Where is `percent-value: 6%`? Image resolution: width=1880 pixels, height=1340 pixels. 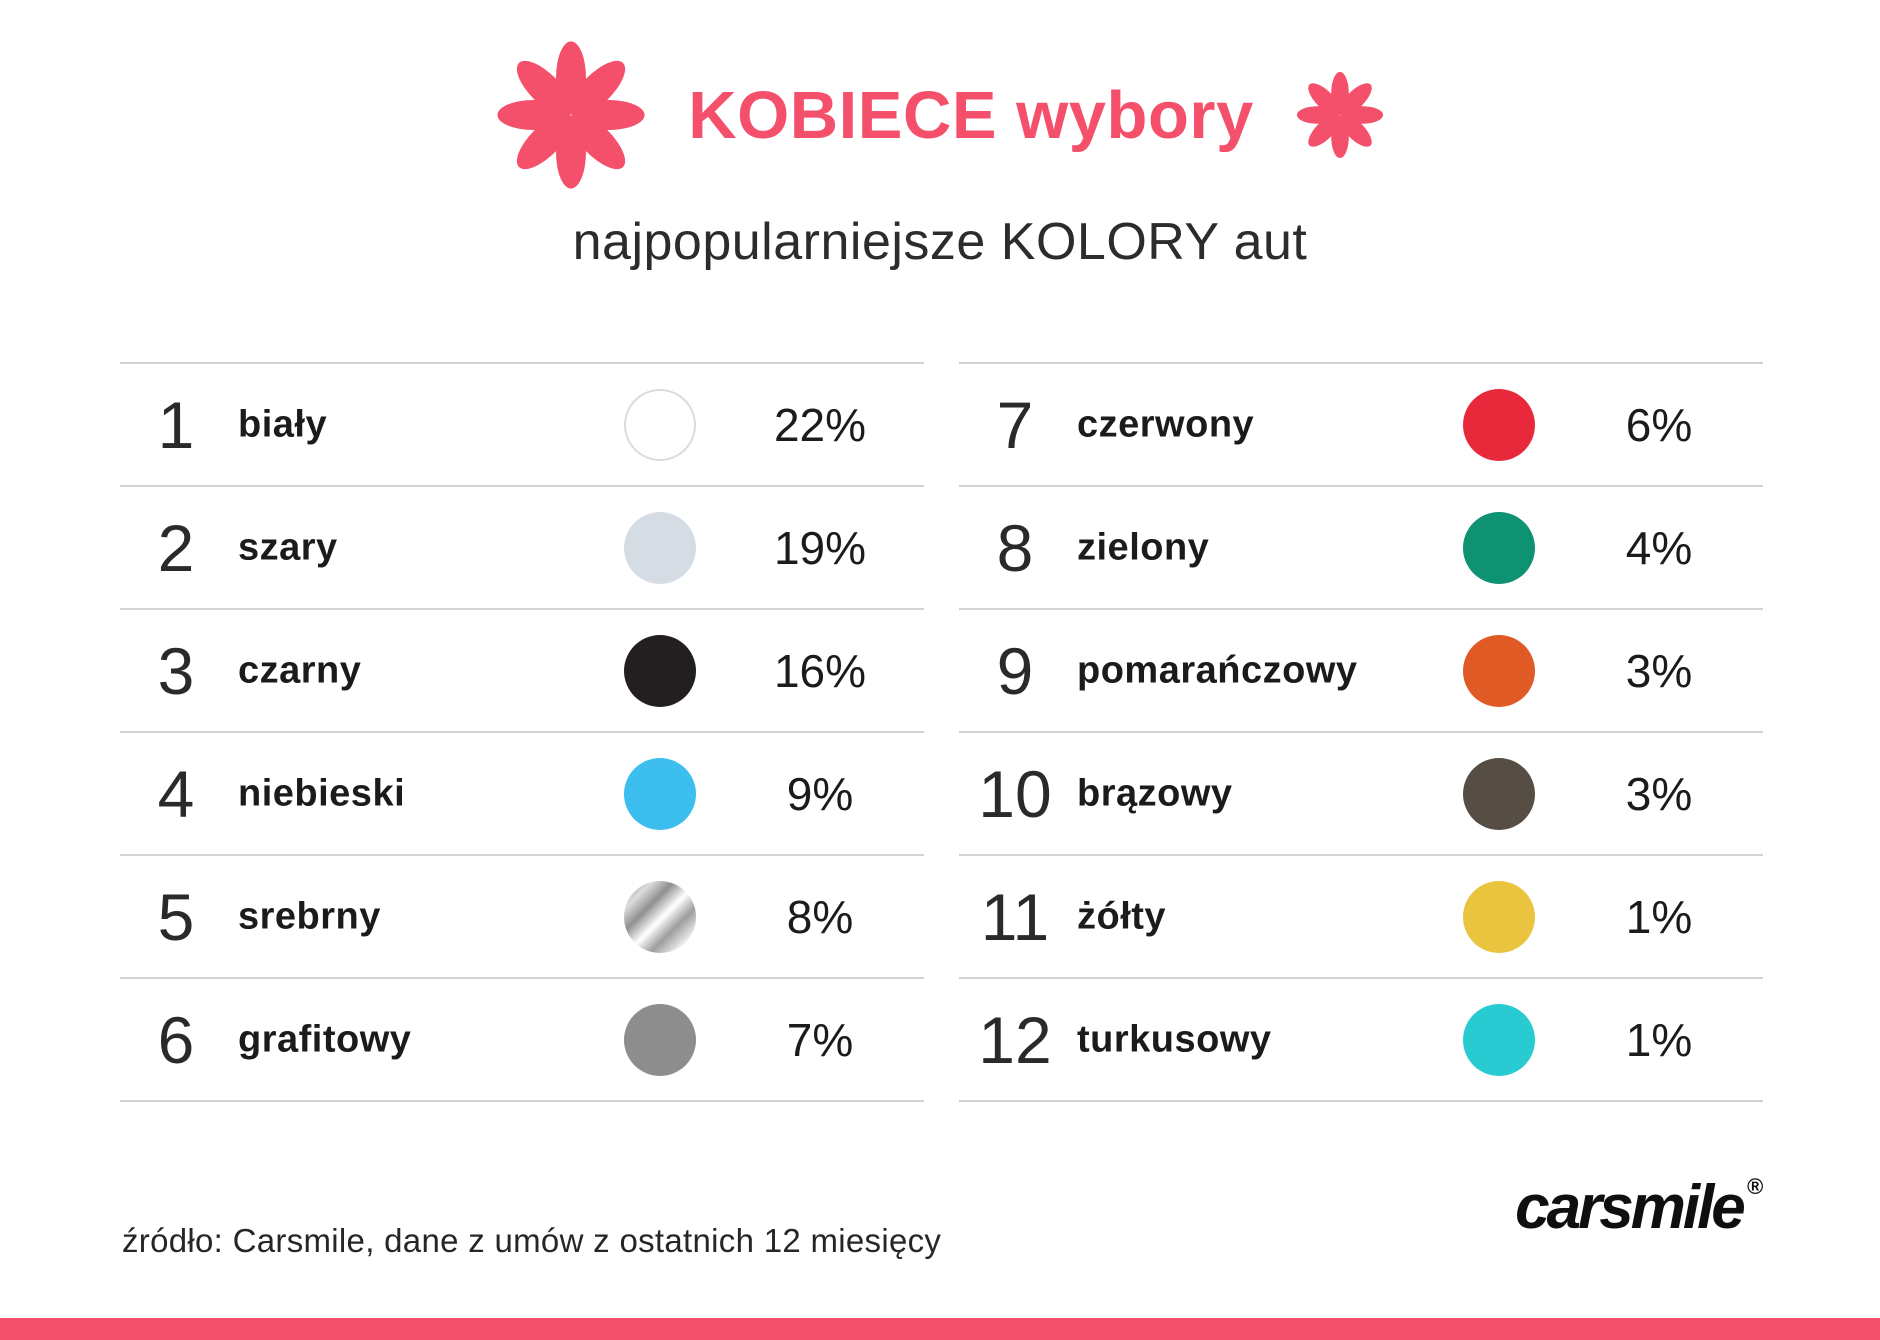
percent-value: 6% is located at coordinates (1659, 424).